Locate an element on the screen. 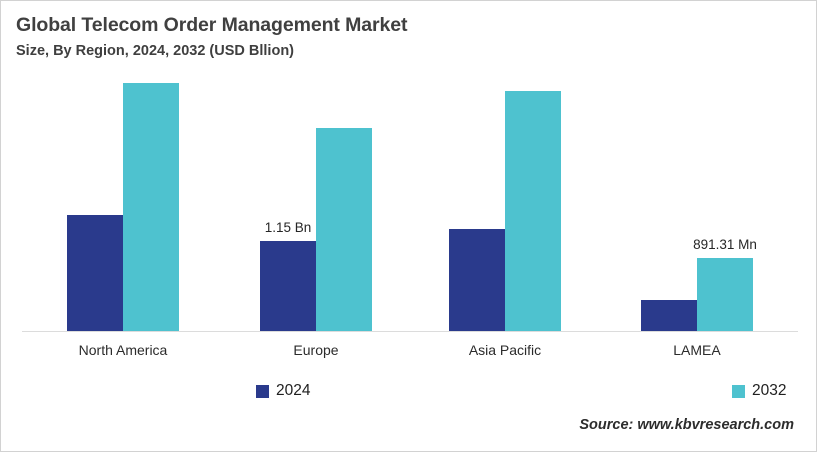 This screenshot has height=452, width=817. bar-value-label: 1.15 Bn is located at coordinates (288, 227).